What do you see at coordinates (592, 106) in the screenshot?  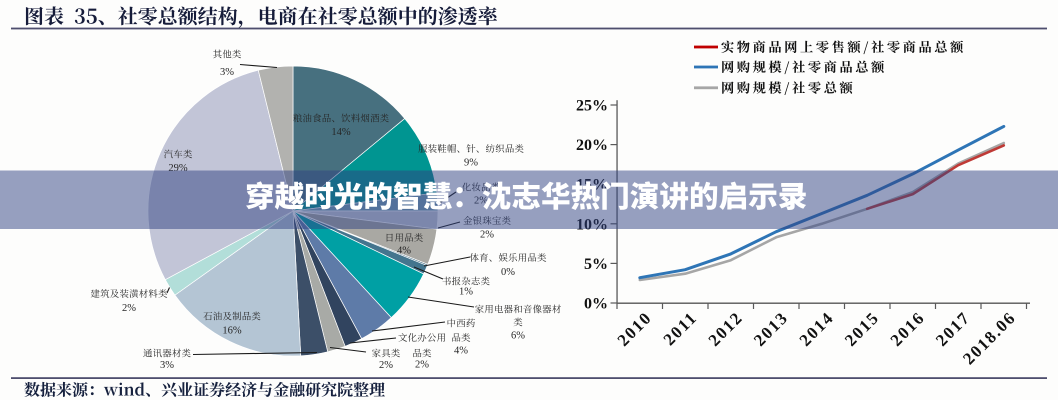 I see `svg-text: 25%` at bounding box center [592, 106].